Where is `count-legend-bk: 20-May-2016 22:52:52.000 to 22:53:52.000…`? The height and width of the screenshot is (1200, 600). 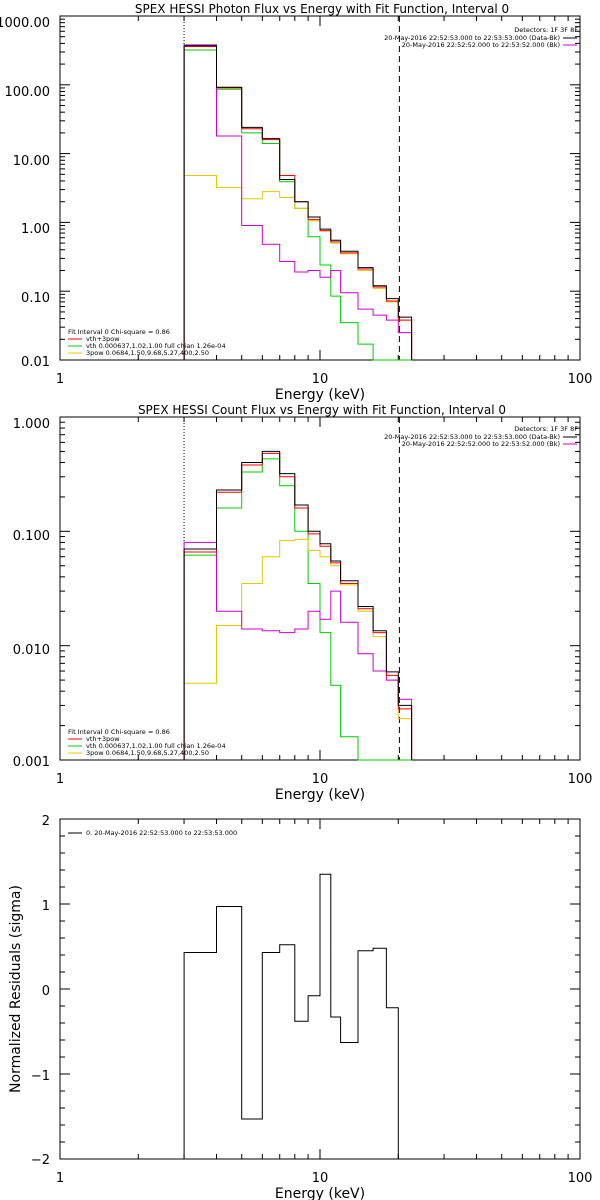
count-legend-bk: 20-May-2016 22:52:52.000 to 22:53:52.000… is located at coordinates (481, 444).